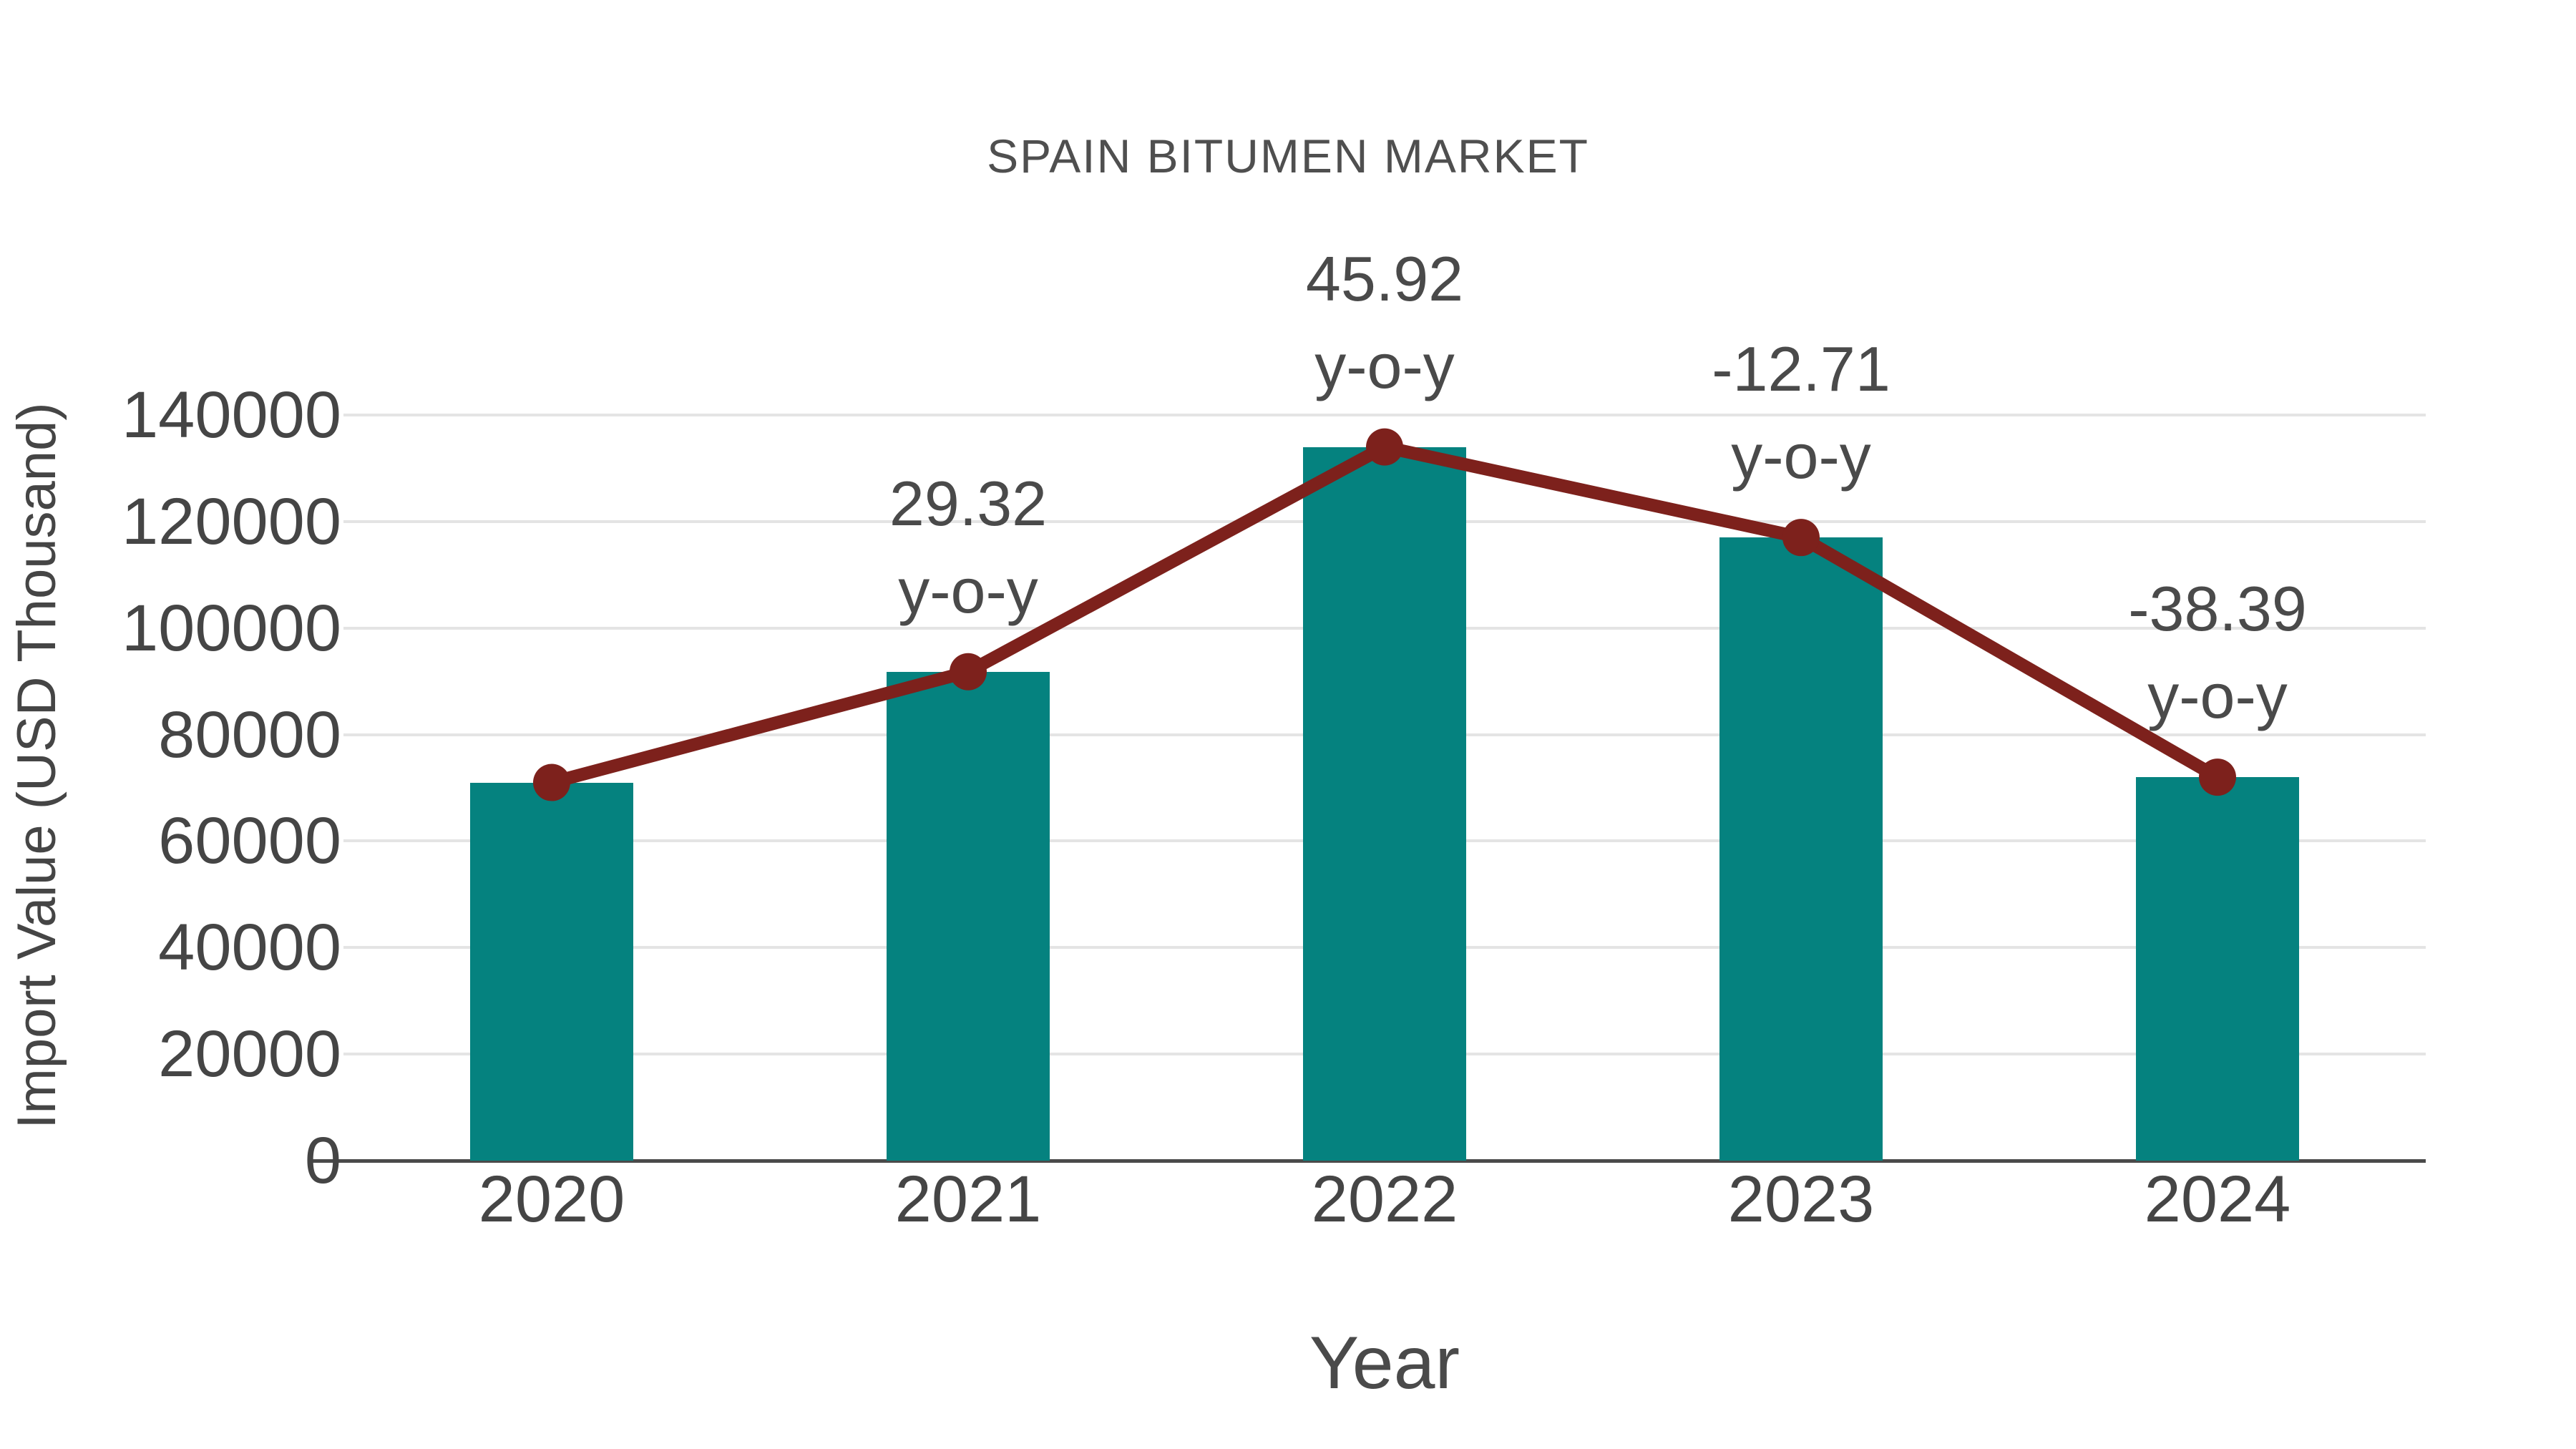  What do you see at coordinates (968, 672) in the screenshot?
I see `line-marker-2021` at bounding box center [968, 672].